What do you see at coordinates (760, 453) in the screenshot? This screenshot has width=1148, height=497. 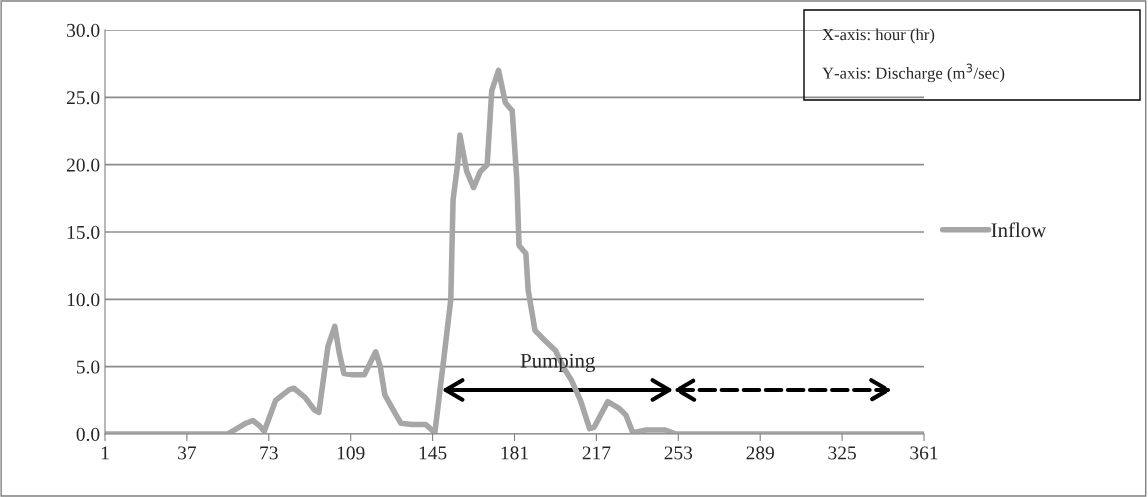 I see `x-tick-label: 289` at bounding box center [760, 453].